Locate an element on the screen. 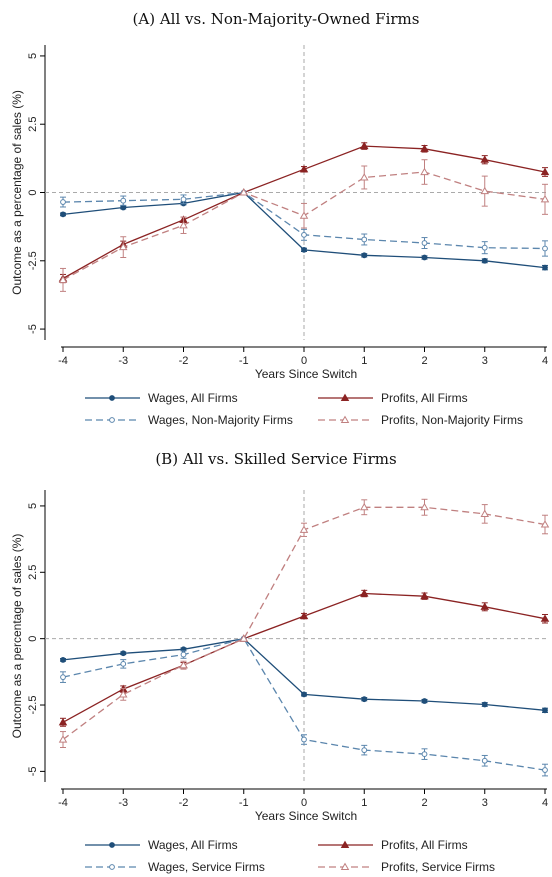 The width and height of the screenshot is (552, 877). legend-label: Wages, Non-Majority Firms is located at coordinates (220, 420).